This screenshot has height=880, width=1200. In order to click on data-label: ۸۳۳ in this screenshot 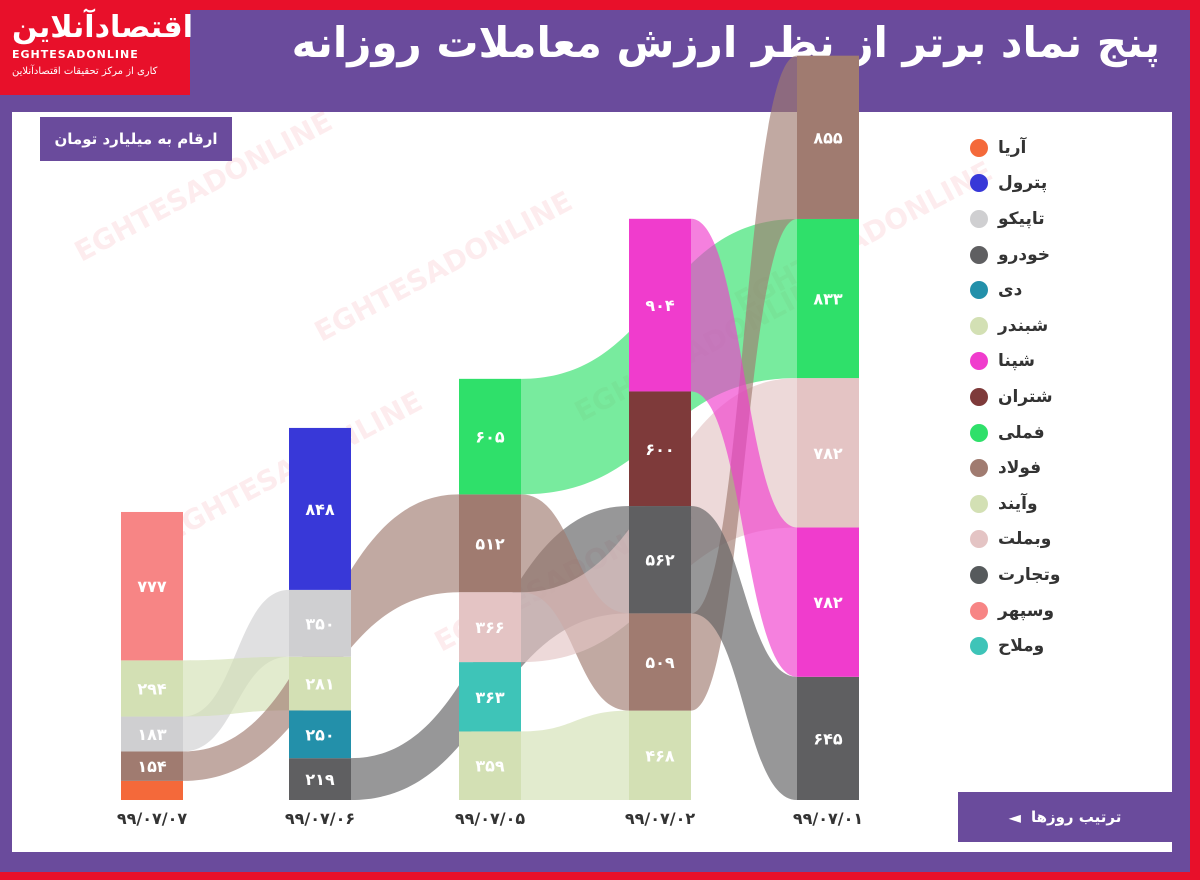, I will do `click(828, 299)`.